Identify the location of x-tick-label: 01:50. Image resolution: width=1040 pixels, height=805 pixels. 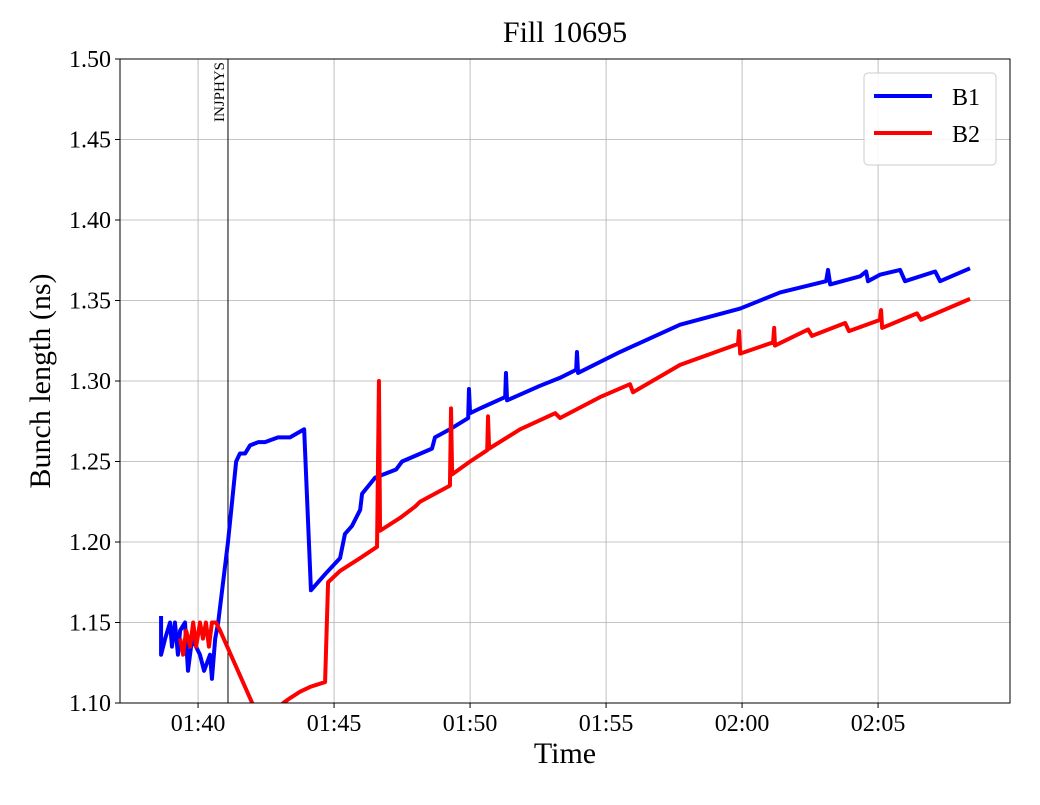
(470, 724).